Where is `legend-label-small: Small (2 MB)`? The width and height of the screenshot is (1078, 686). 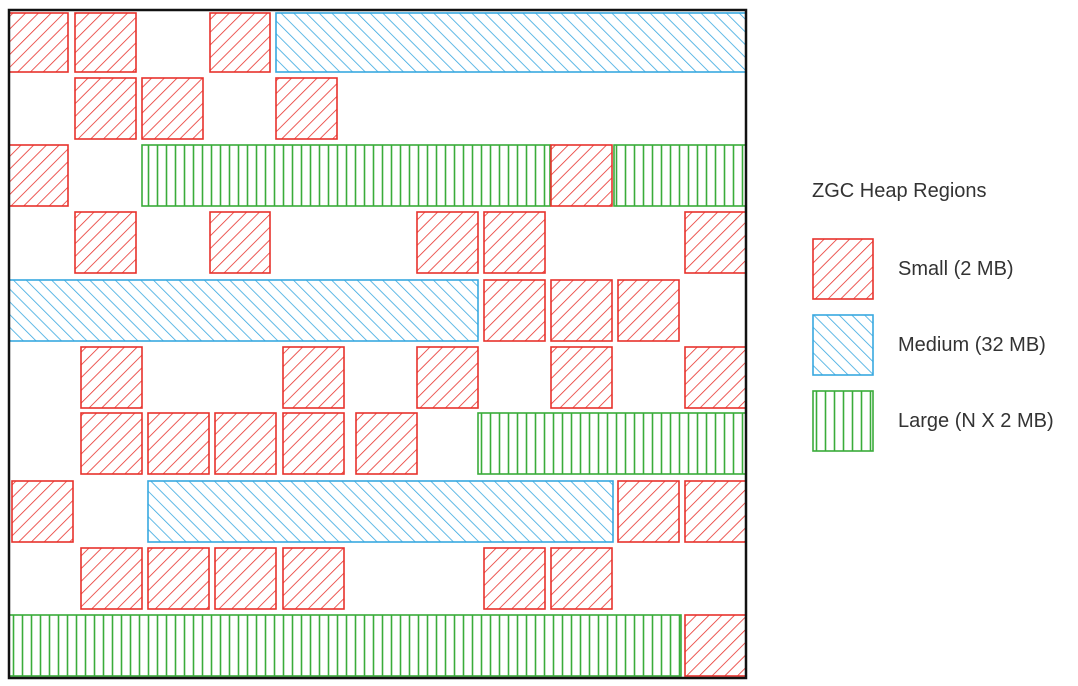
legend-label-small: Small (2 MB) is located at coordinates (956, 269).